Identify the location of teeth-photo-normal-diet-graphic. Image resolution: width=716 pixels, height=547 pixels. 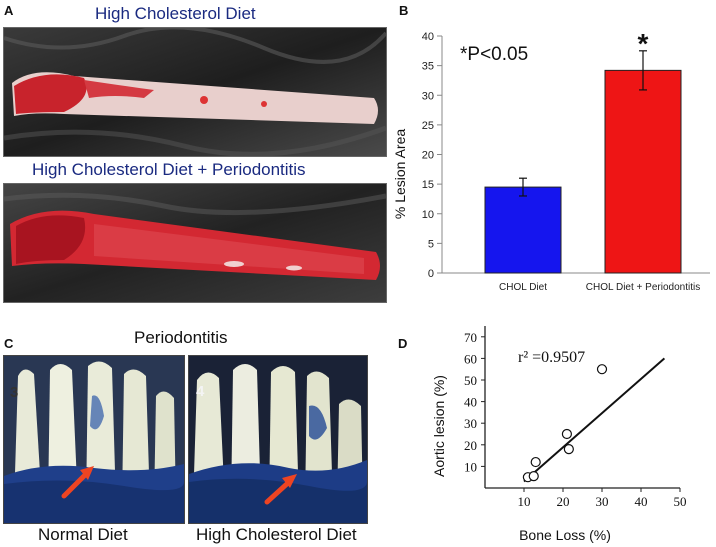
(94, 439).